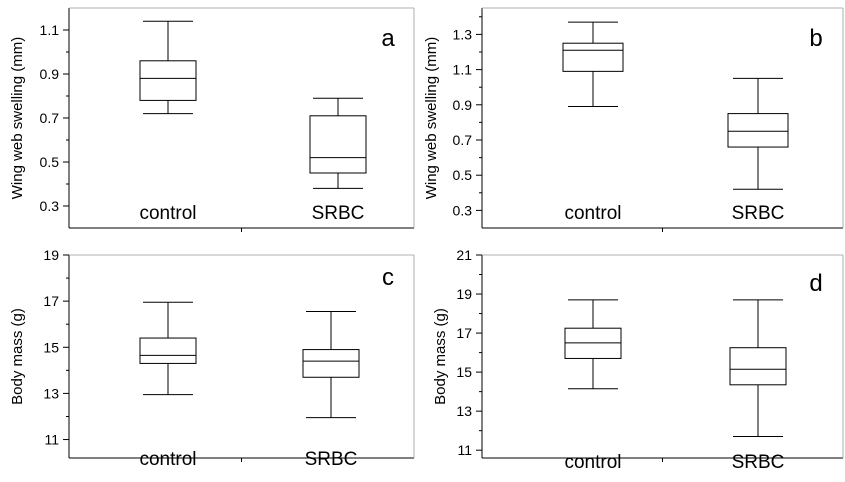  Describe the element at coordinates (388, 277) in the screenshot. I see `panel-letter: c` at that location.